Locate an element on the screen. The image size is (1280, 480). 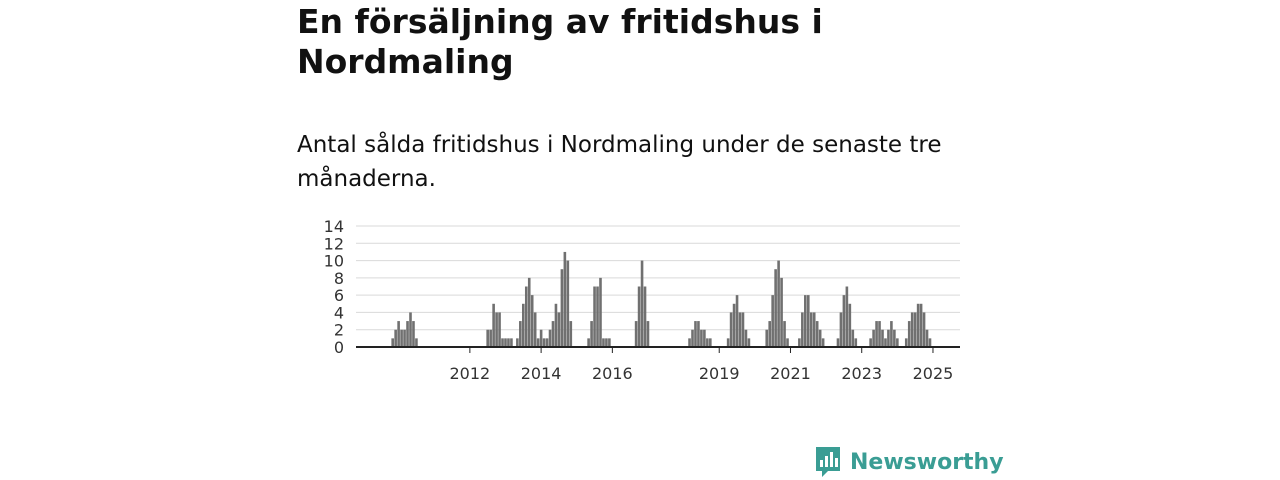
y-tick-label: 8 is located at coordinates (339, 278).